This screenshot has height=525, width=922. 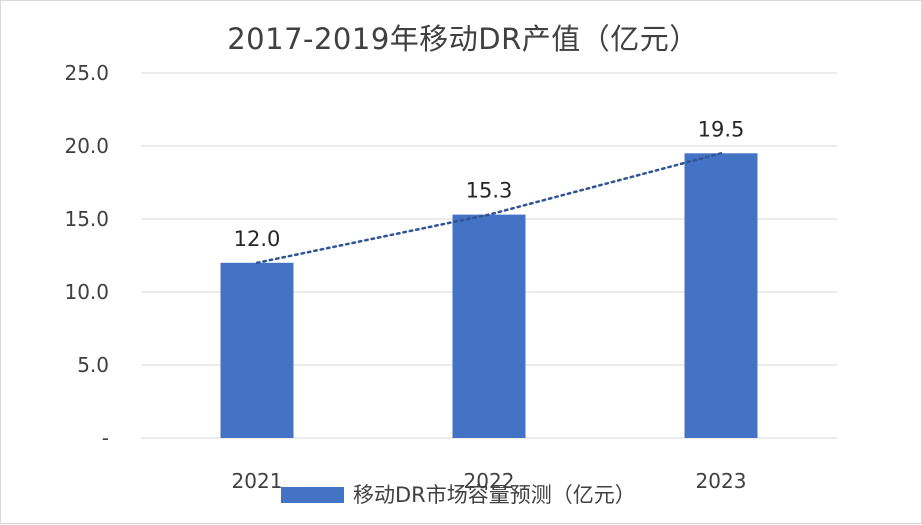 What do you see at coordinates (257, 239) in the screenshot?
I see `data-label: 12.0` at bounding box center [257, 239].